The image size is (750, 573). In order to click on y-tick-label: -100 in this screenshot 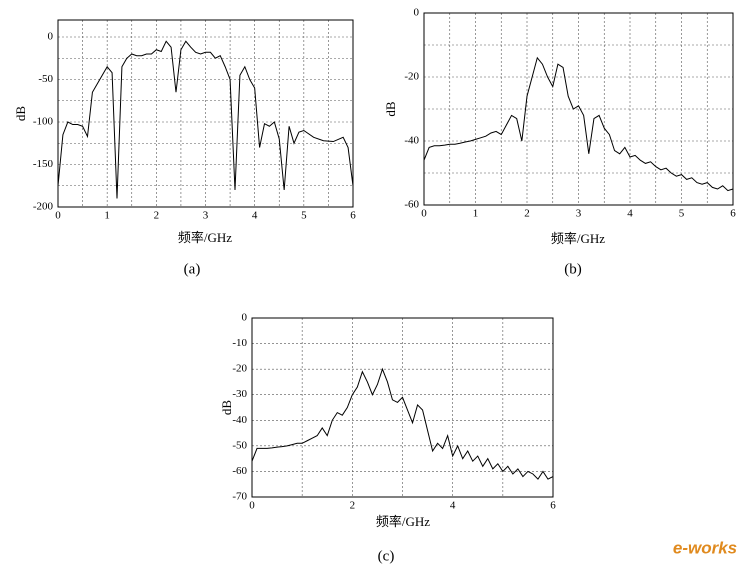, I will do `click(43, 122)`.